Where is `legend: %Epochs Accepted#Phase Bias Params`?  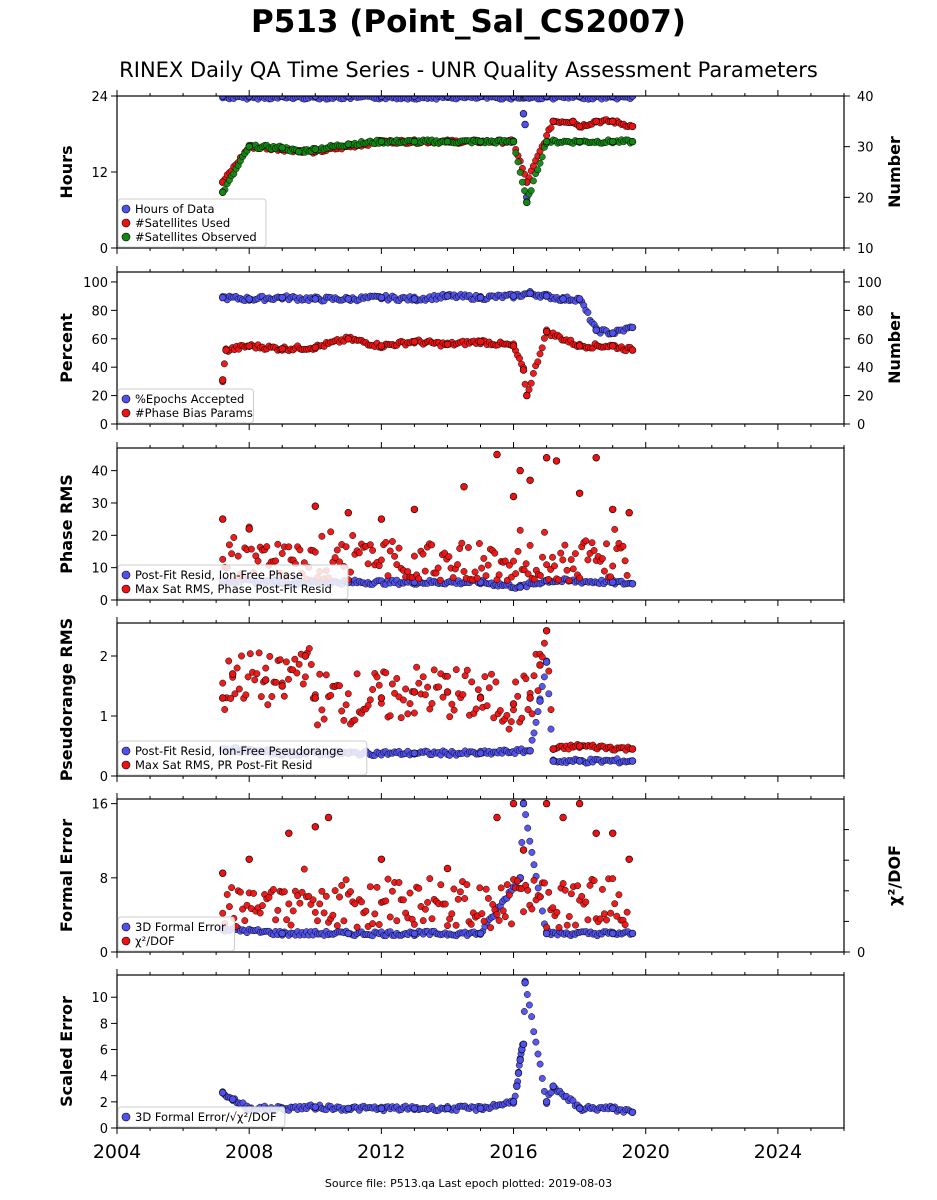 legend: %Epochs Accepted#Phase Bias Params is located at coordinates (185, 406).